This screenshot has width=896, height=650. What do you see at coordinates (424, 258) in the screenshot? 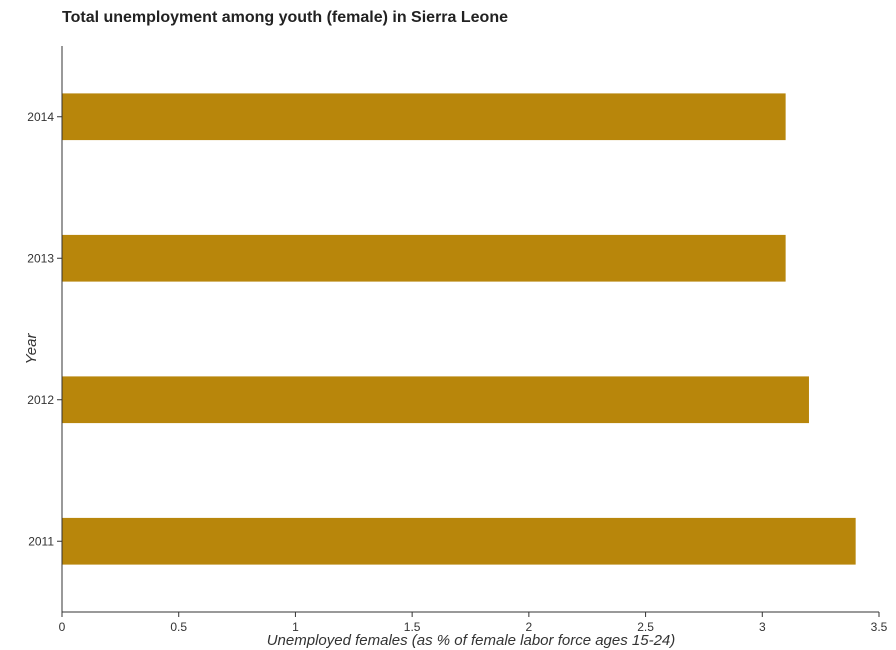
I see `bar-2013` at bounding box center [424, 258].